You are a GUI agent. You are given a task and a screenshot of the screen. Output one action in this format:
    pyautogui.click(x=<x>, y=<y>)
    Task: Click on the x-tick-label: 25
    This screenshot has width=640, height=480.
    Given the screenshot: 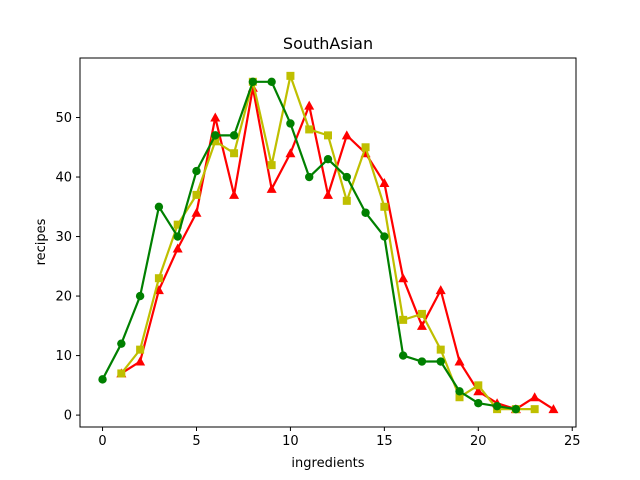 What is the action you would take?
    pyautogui.click(x=572, y=441)
    